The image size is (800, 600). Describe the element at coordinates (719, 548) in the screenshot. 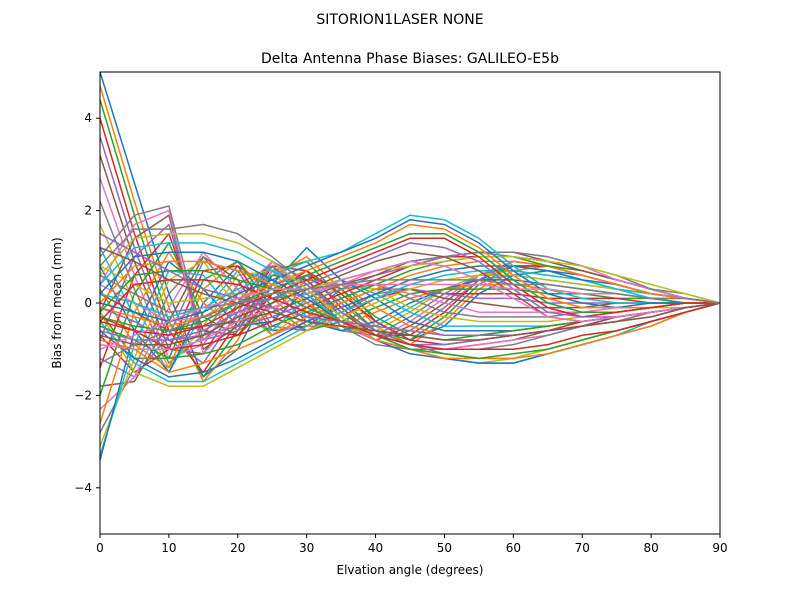

I see `x-tick-label: 90` at that location.